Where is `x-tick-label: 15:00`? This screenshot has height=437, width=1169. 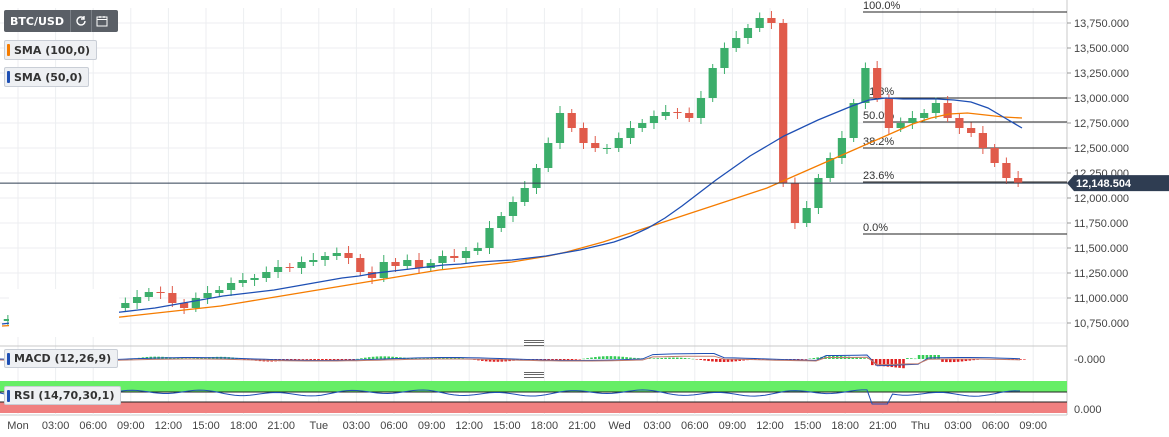
x-tick-label: 15:00 is located at coordinates (507, 426).